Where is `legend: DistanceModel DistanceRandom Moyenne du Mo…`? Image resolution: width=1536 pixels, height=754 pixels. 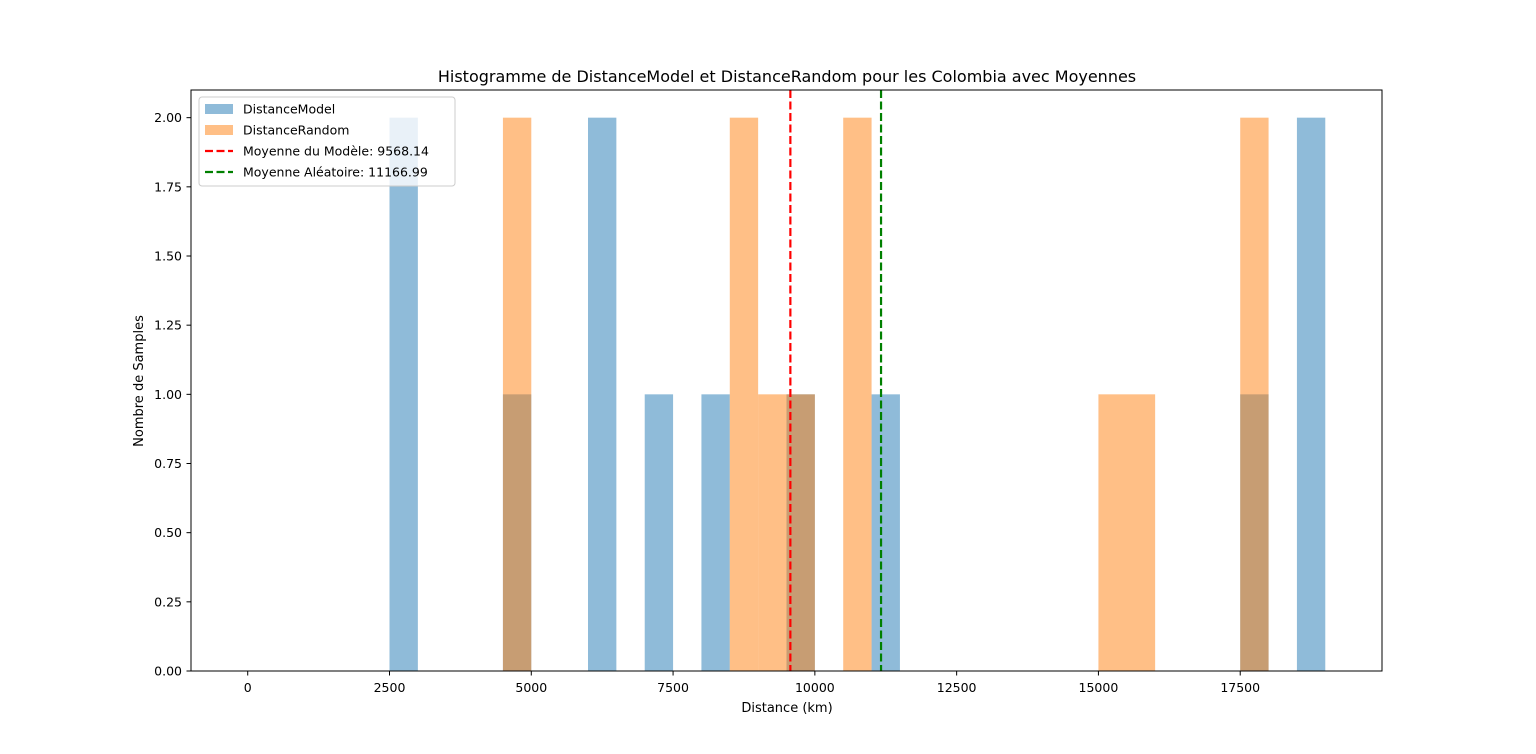 legend: DistanceModel DistanceRandom Moyenne du Mo… is located at coordinates (327, 141).